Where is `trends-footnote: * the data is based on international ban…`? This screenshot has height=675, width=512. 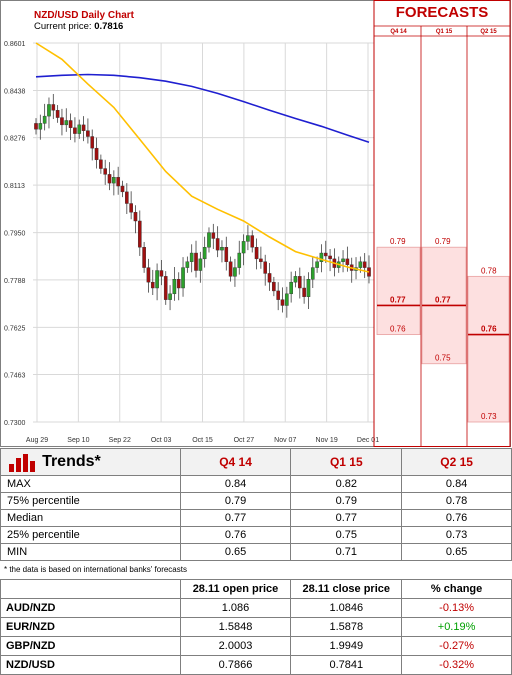 trends-footnote: * the data is based on international ban… is located at coordinates (95, 569).